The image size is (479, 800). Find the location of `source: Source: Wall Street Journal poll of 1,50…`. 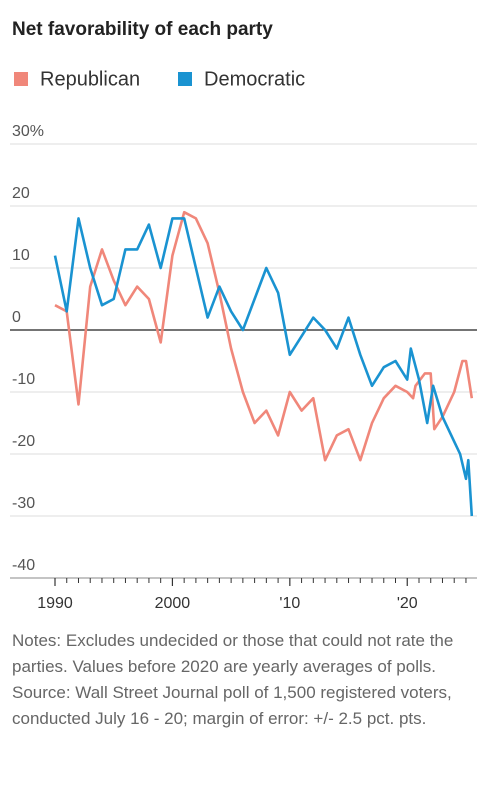

source: Source: Wall Street Journal poll of 1,50… is located at coordinates (232, 705).